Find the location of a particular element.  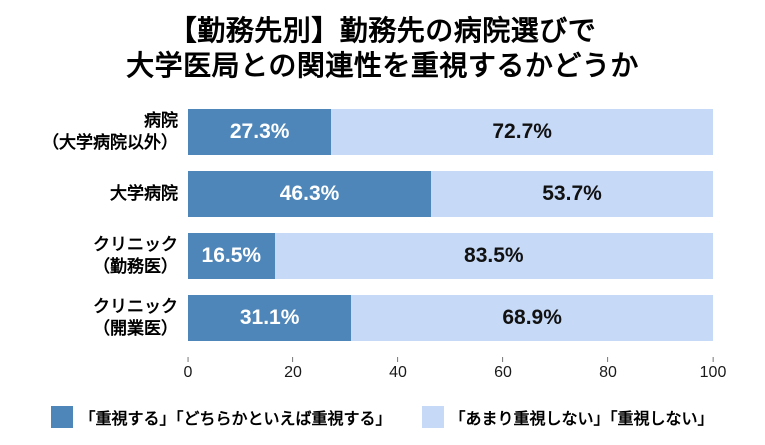

bar-segment-primary: 27.3% is located at coordinates (260, 132).